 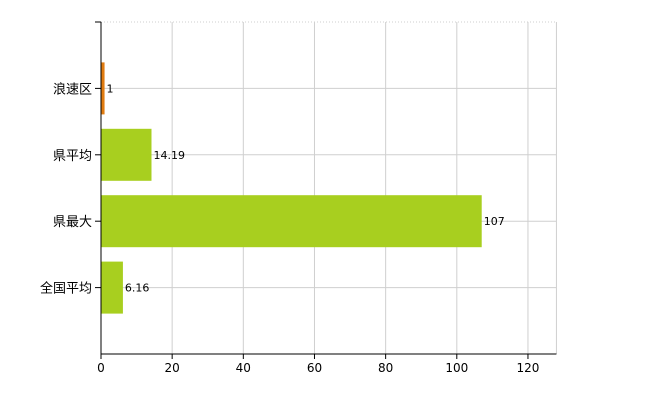 What do you see at coordinates (169, 155) in the screenshot?
I see `data-label: 14.19` at bounding box center [169, 155].